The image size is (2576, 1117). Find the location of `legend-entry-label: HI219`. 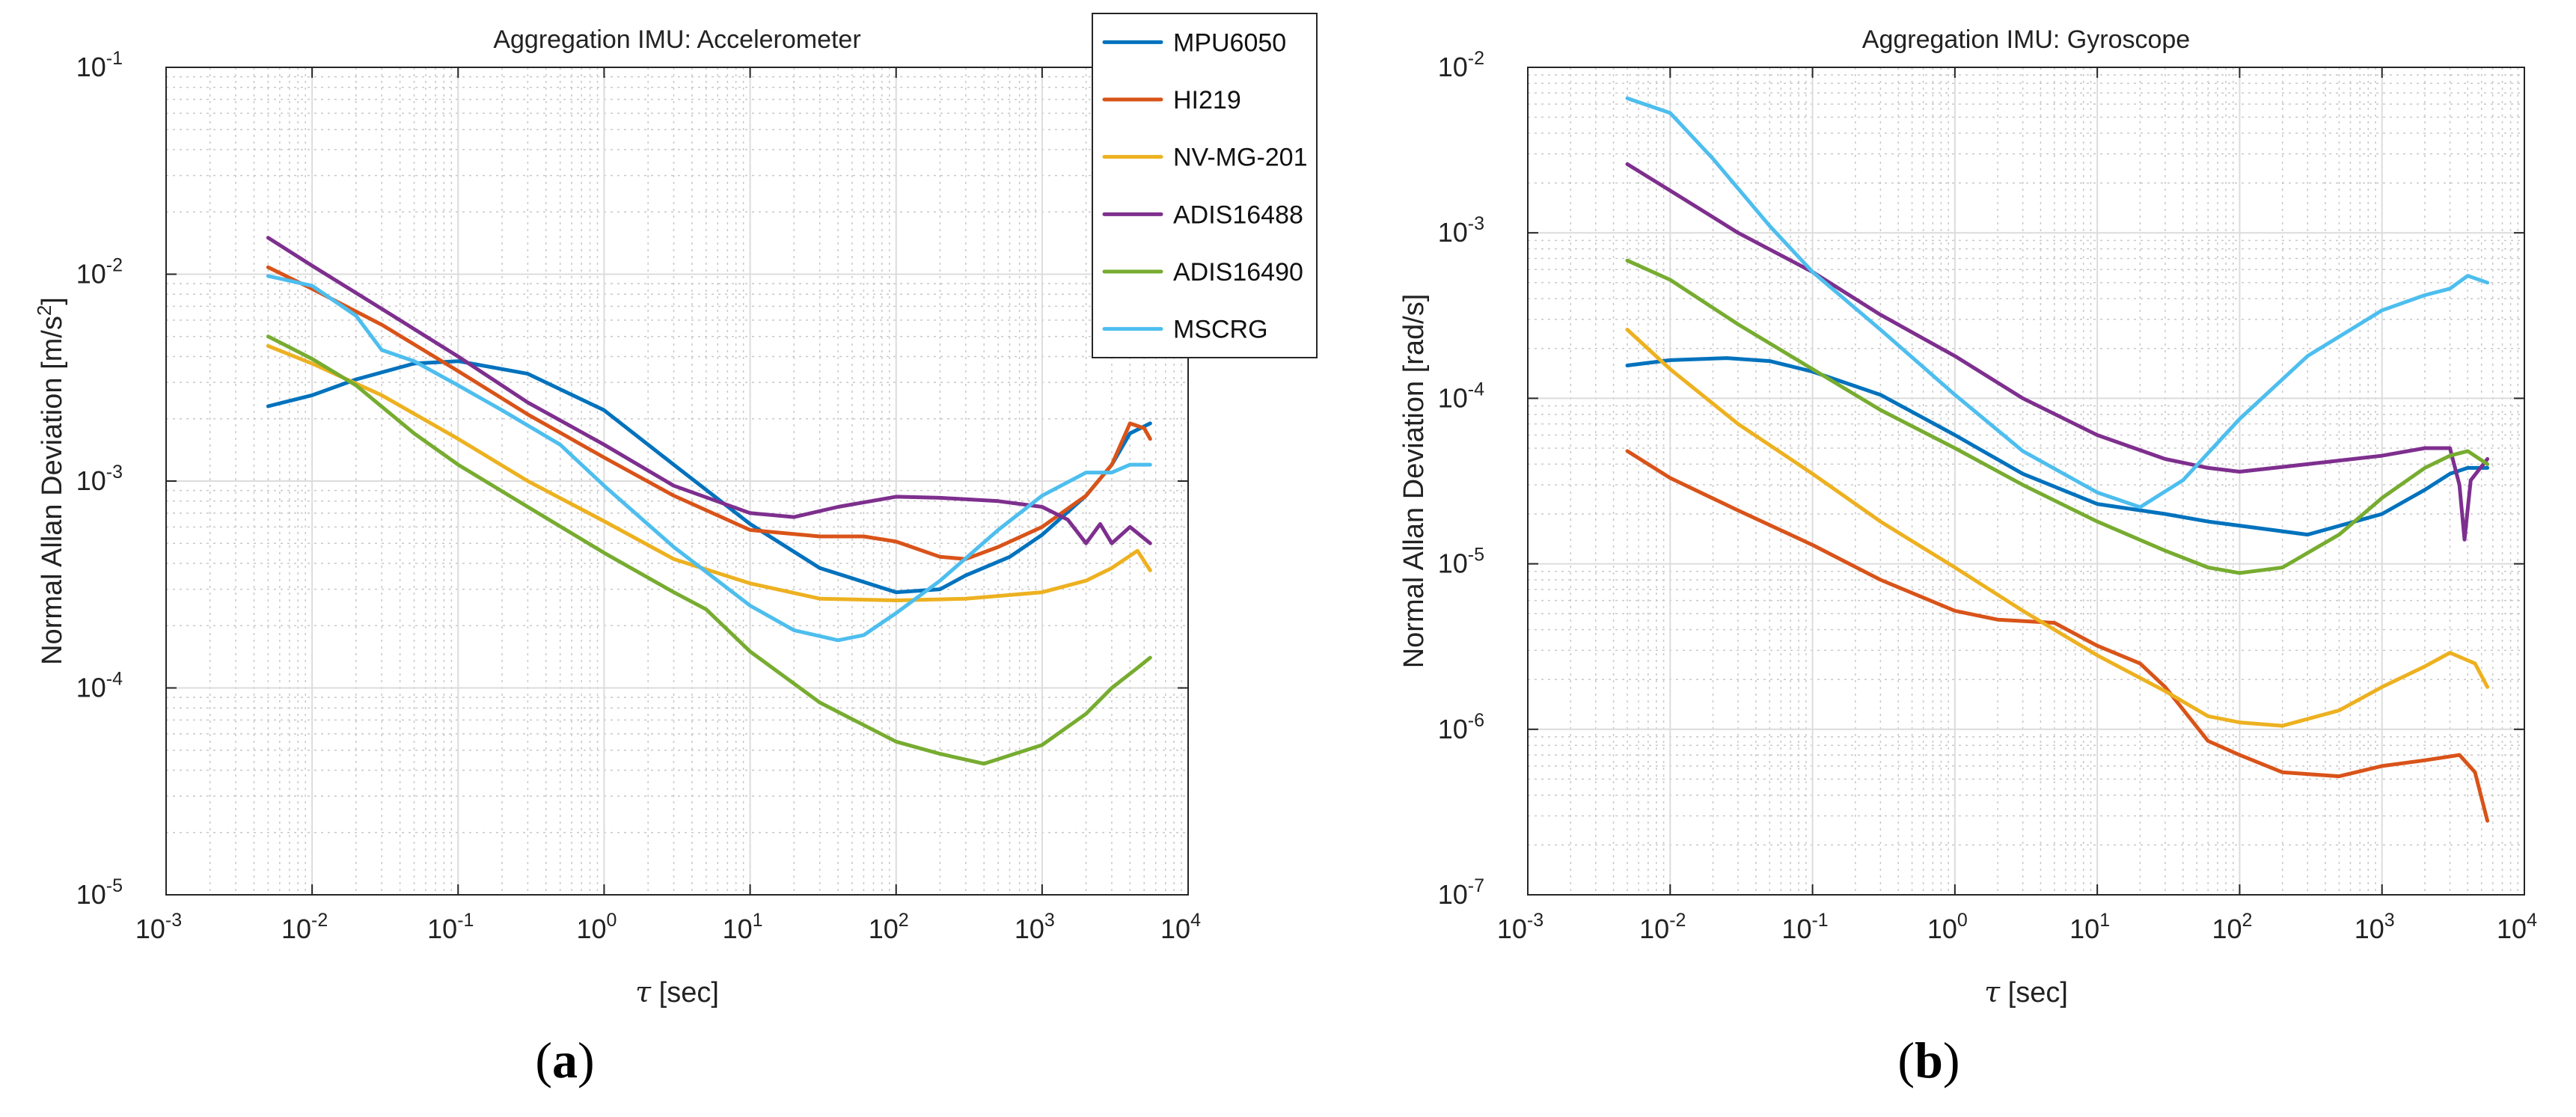

legend-entry-label: HI219 is located at coordinates (1207, 100).